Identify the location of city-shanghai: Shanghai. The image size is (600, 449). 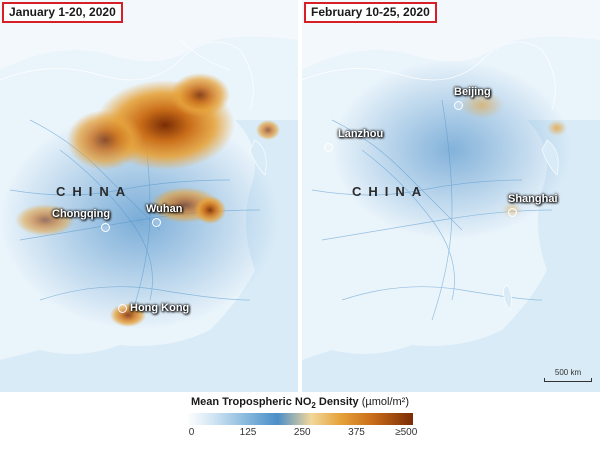
(533, 205).